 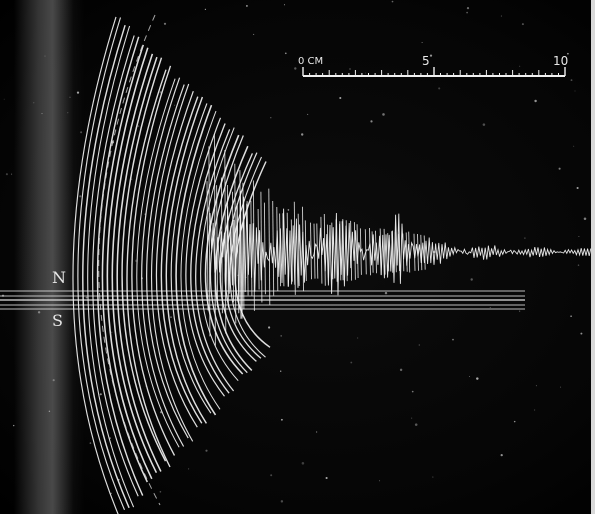 I want to click on scale-bar, so click(x=434, y=72).